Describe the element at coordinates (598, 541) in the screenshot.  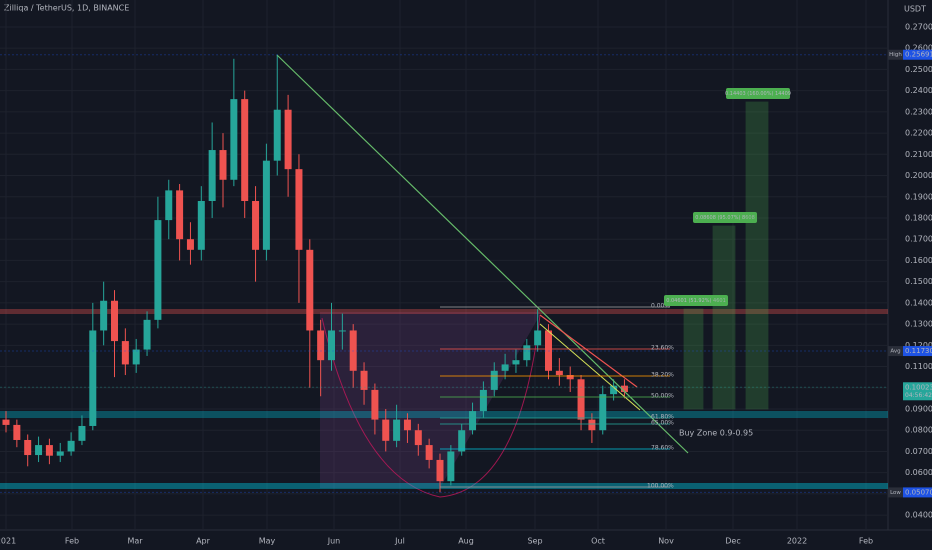
I see `x-tick-label: Oct` at that location.